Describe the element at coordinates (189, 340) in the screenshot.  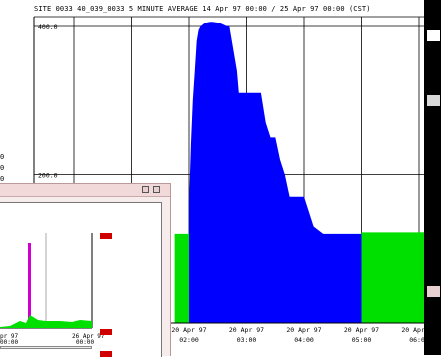
I see `x-tick-time: 02:00` at that location.